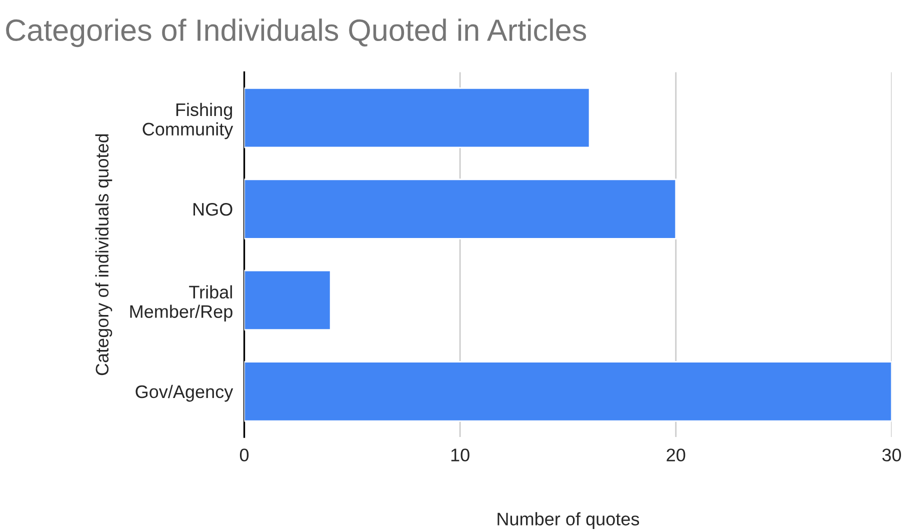  What do you see at coordinates (460, 455) in the screenshot?
I see `x-tick-label: 10` at bounding box center [460, 455].